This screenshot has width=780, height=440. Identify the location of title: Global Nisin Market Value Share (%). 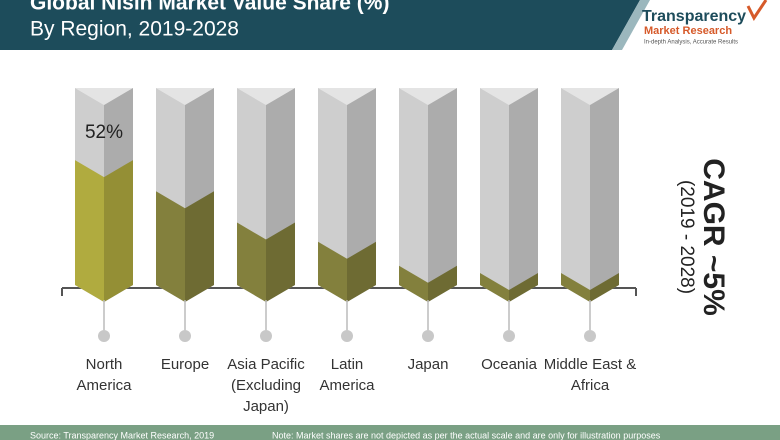
(209, 7).